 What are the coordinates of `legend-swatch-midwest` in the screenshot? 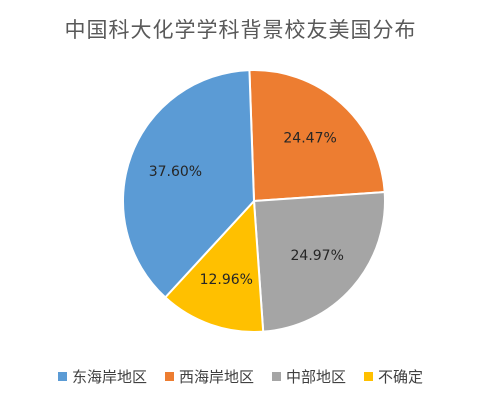 It's located at (276, 376).